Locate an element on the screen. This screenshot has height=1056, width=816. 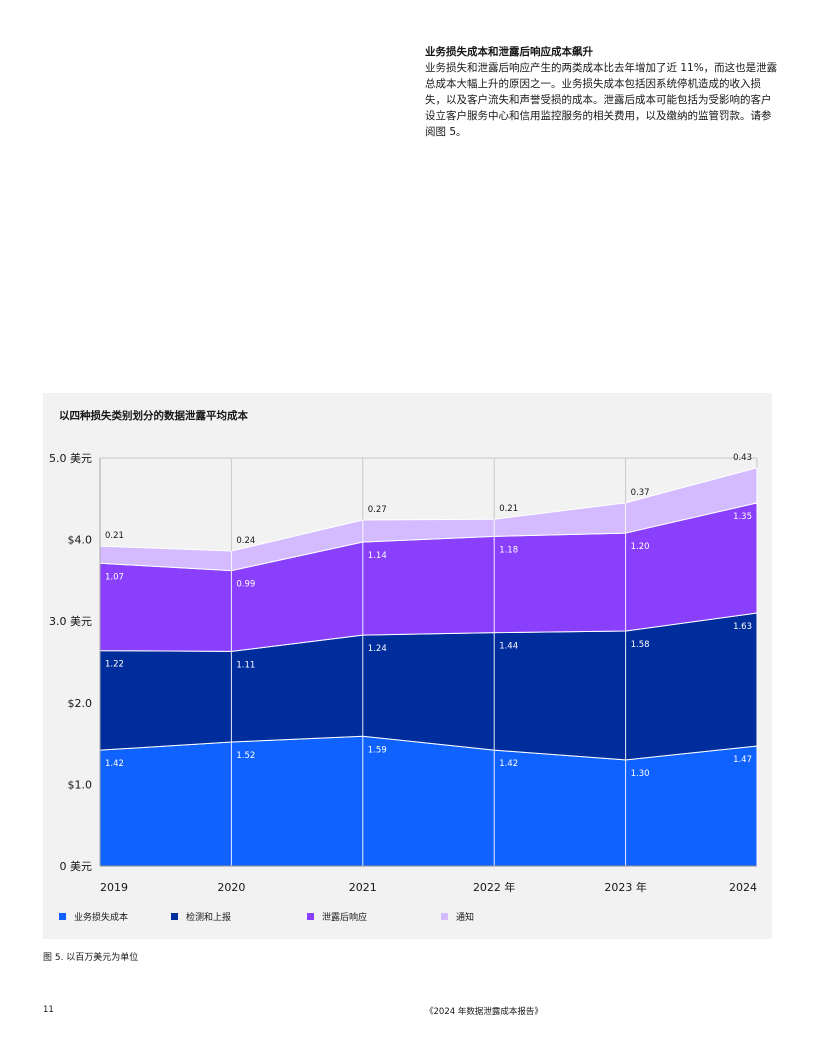
x-tick-label: 2022 年 is located at coordinates (494, 887).